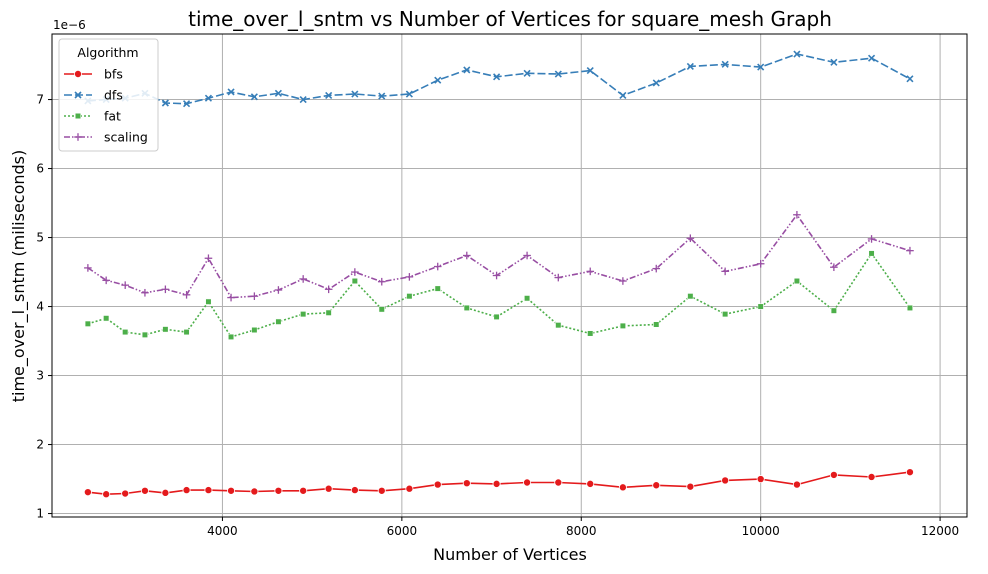 Image resolution: width=988 pixels, height=574 pixels. What do you see at coordinates (222, 531) in the screenshot?
I see `x-tick-label: 4000` at bounding box center [222, 531].